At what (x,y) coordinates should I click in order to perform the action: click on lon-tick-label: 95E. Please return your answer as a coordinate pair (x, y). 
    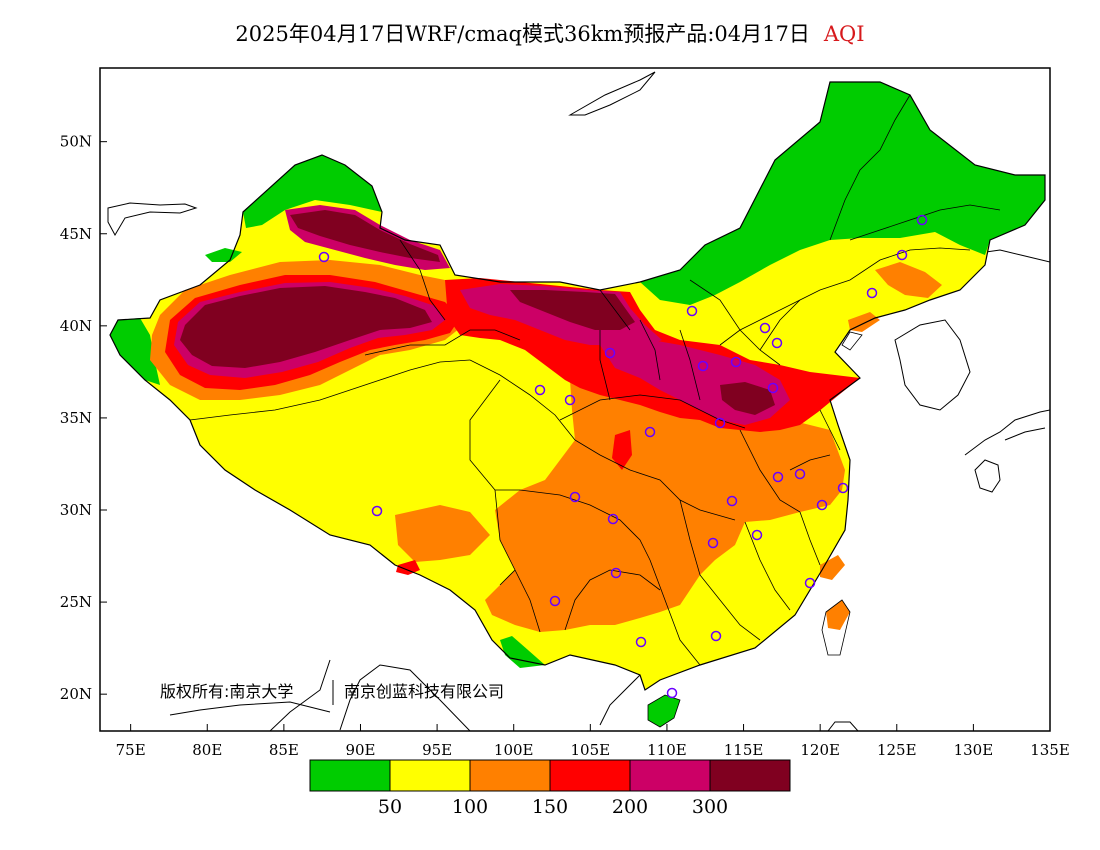
    Looking at the image, I should click on (437, 750).